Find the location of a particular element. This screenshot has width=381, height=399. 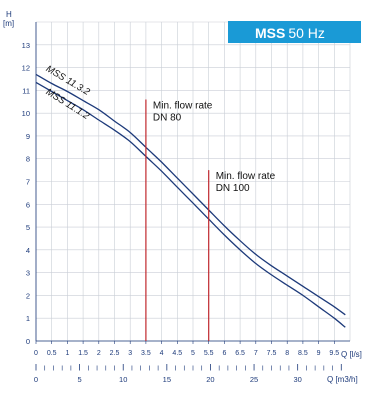

x2-tick-label: 0 is located at coordinates (36, 379).